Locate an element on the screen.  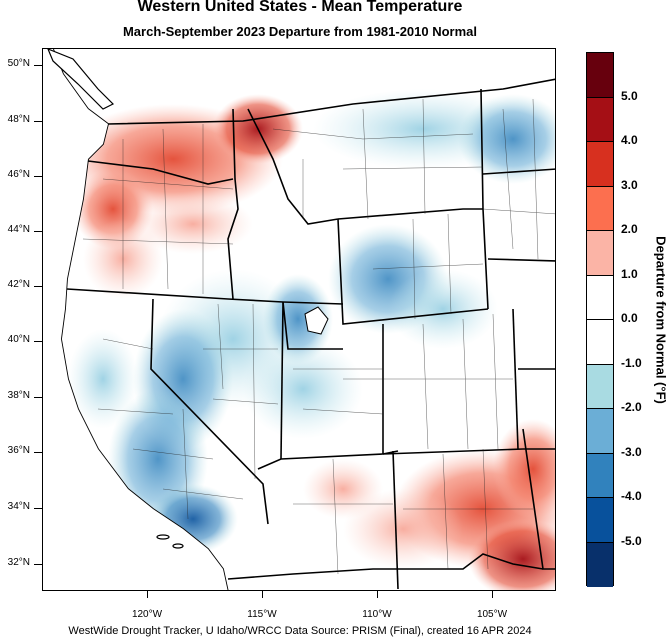
colorbar-label: 1.0 is located at coordinates (629, 273).